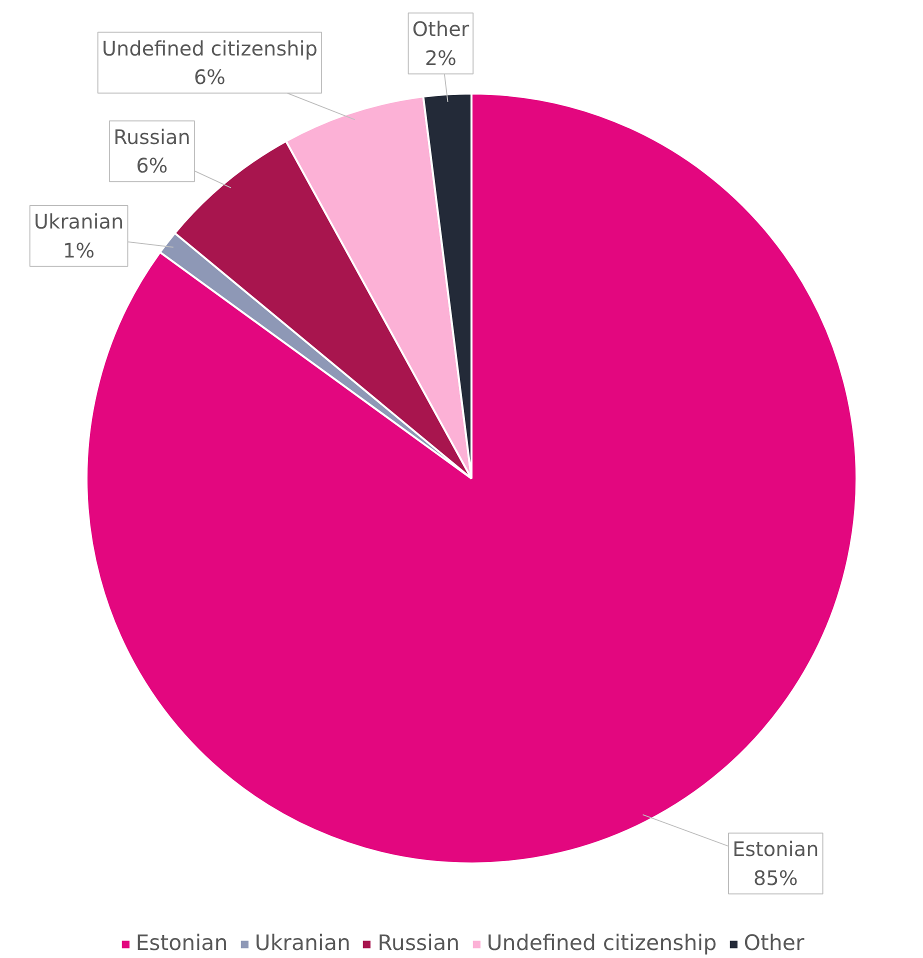  I want to click on legend-label: Estonian, so click(182, 943).